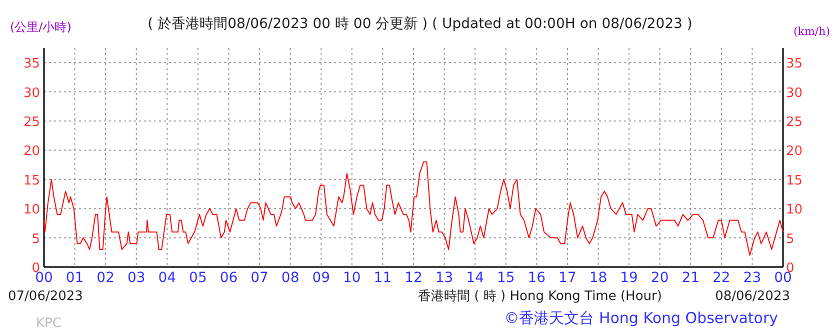 The image size is (838, 331). I want to click on text: 08/06/2023, so click(752, 296).